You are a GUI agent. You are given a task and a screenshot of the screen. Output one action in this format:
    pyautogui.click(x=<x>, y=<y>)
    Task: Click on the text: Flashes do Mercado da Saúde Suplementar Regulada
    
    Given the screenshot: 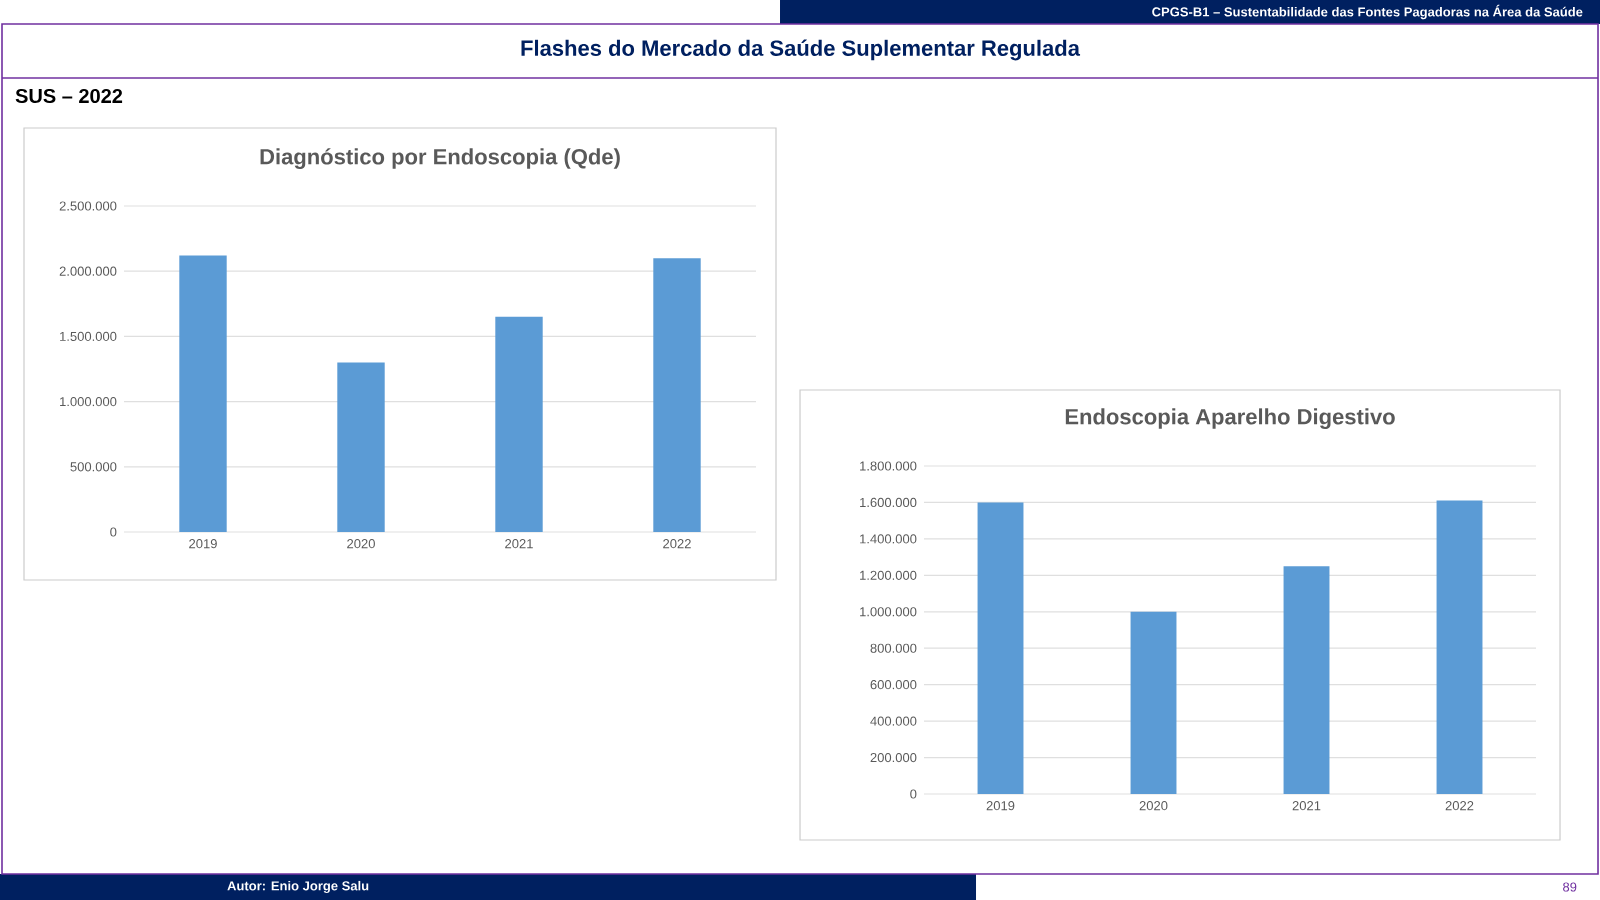 What is the action you would take?
    pyautogui.click(x=801, y=50)
    